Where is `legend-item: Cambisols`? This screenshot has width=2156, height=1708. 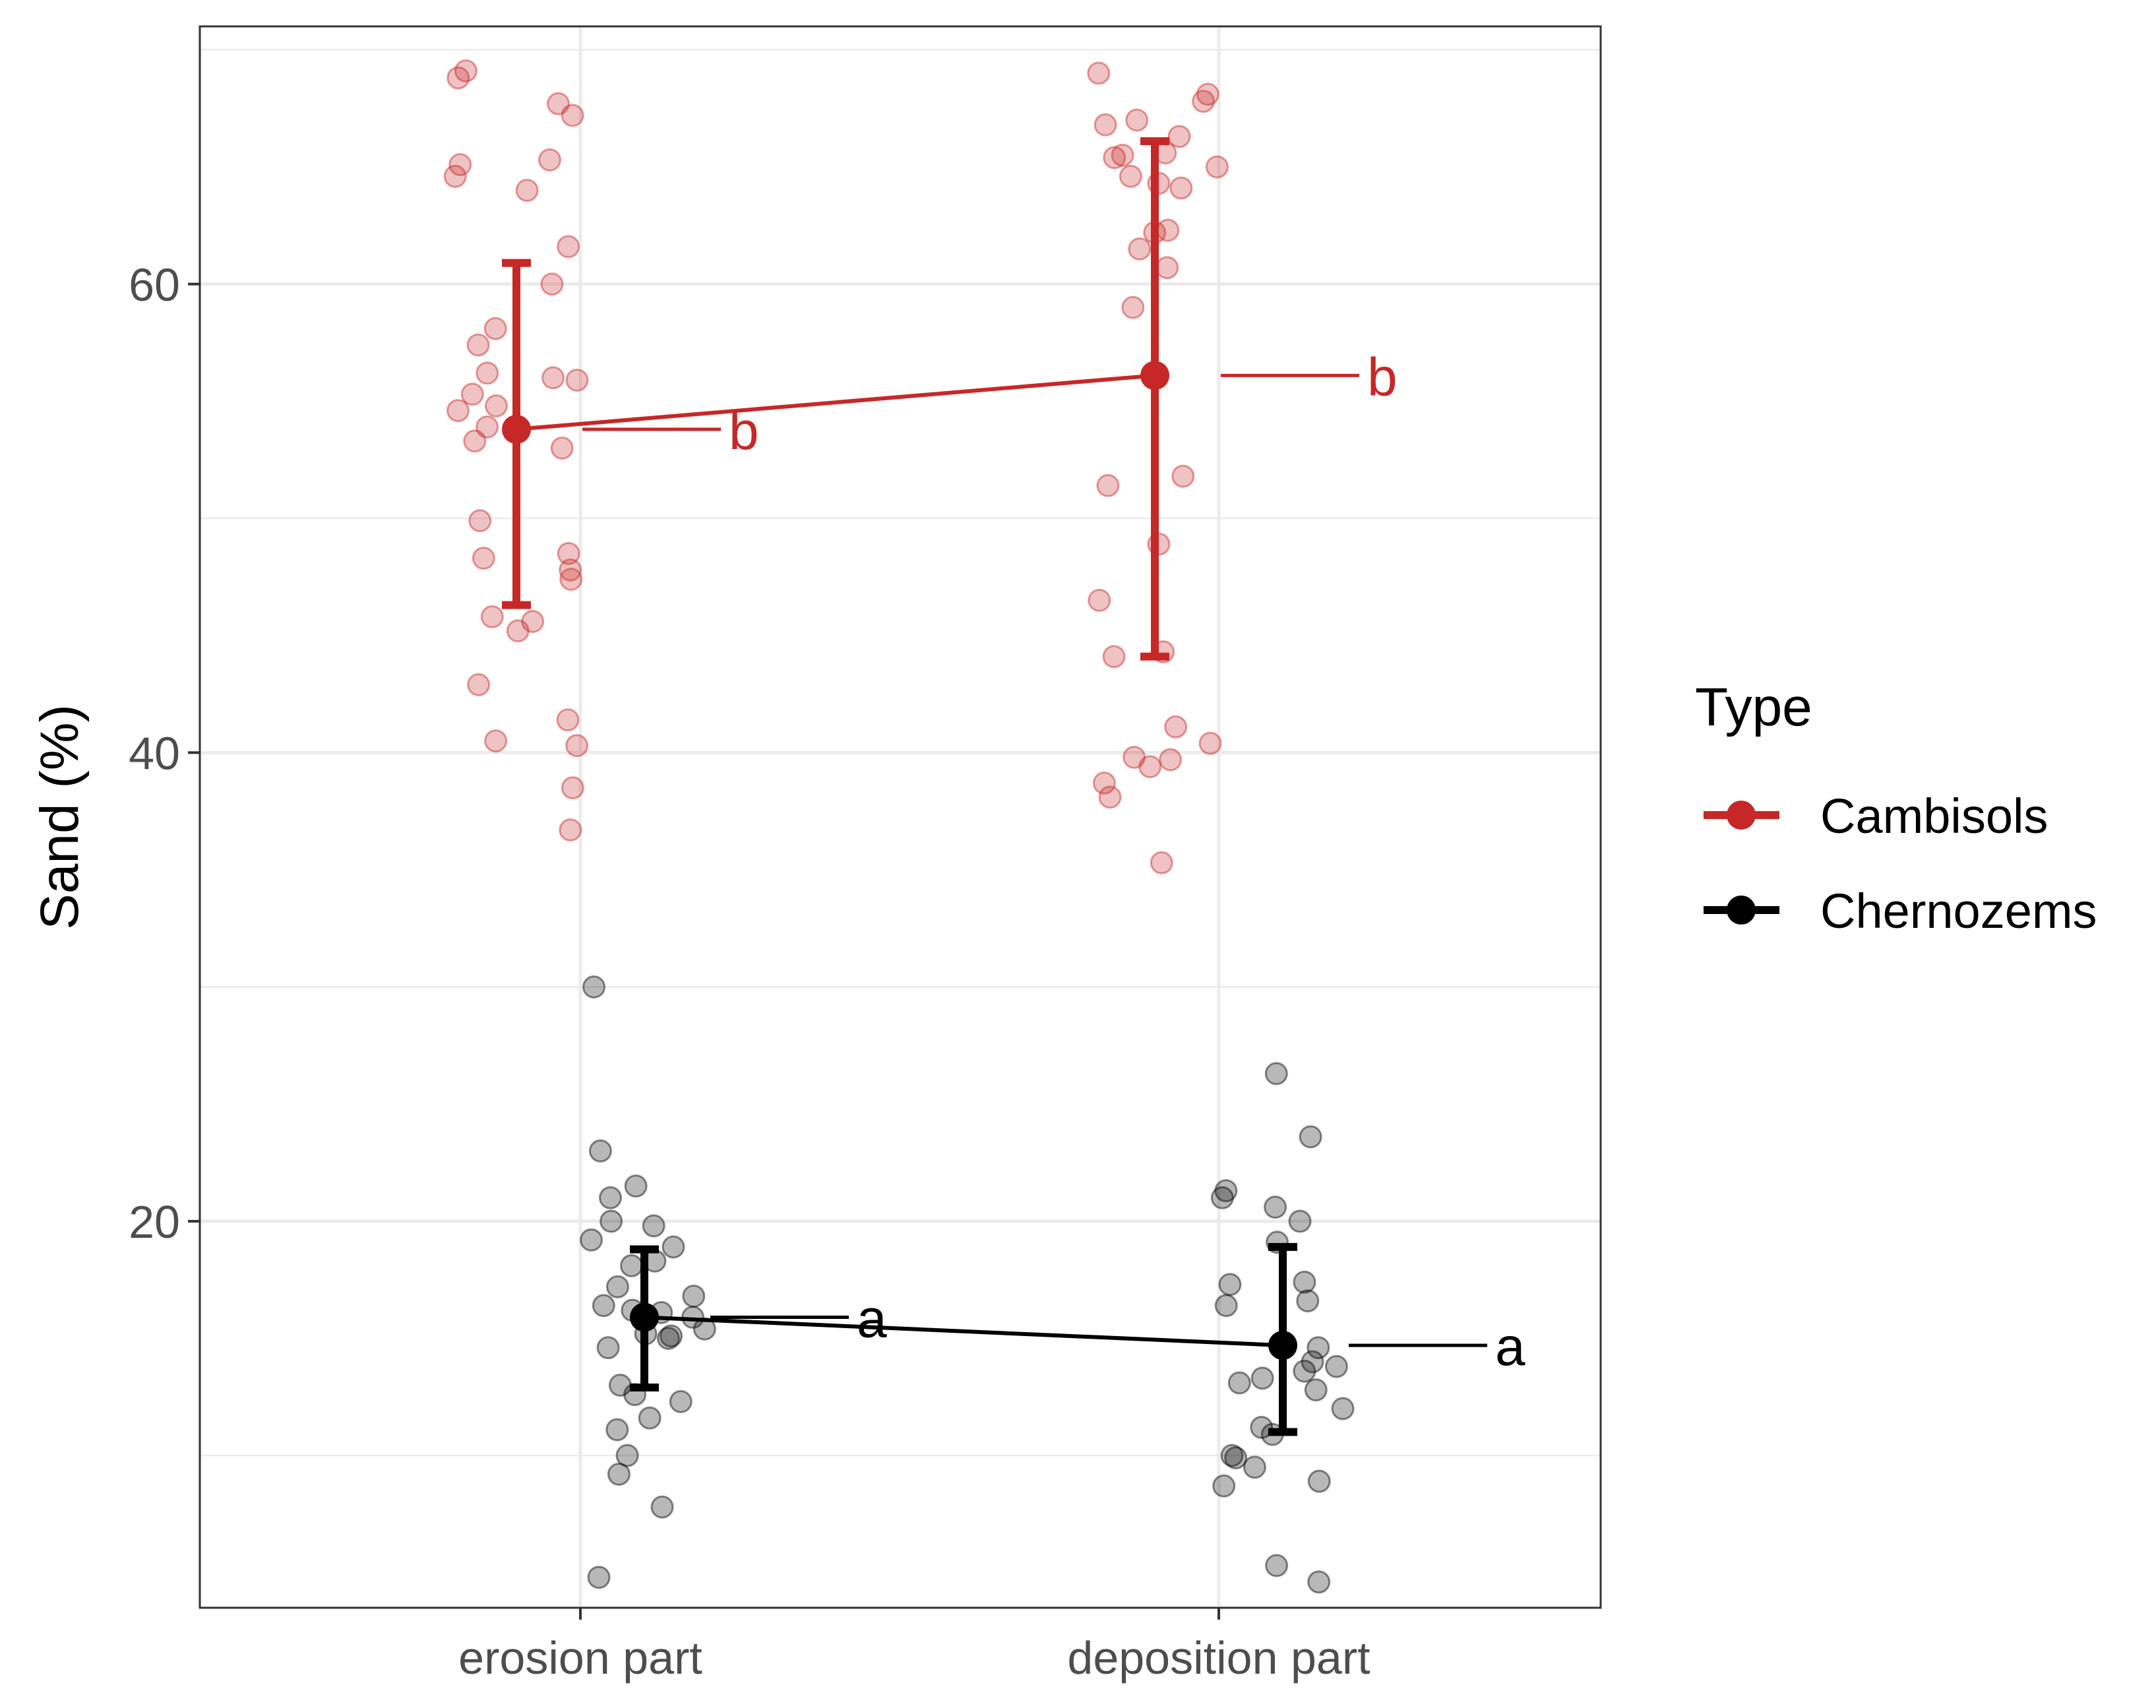
legend-item: Cambisols is located at coordinates (1876, 816).